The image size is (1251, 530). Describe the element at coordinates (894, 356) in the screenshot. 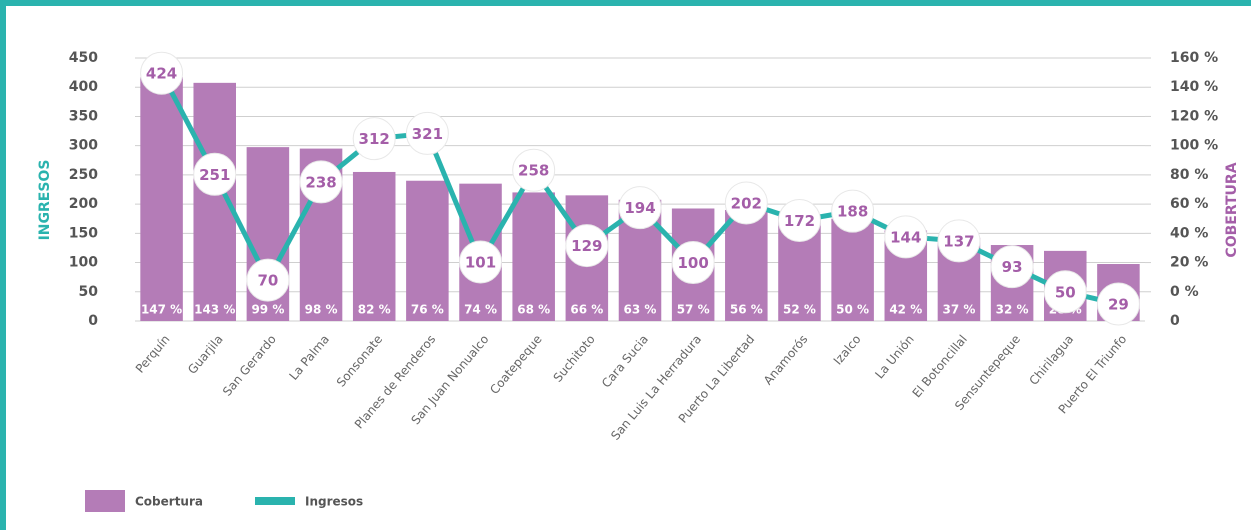

I see `x-tick-label: La Unión` at that location.